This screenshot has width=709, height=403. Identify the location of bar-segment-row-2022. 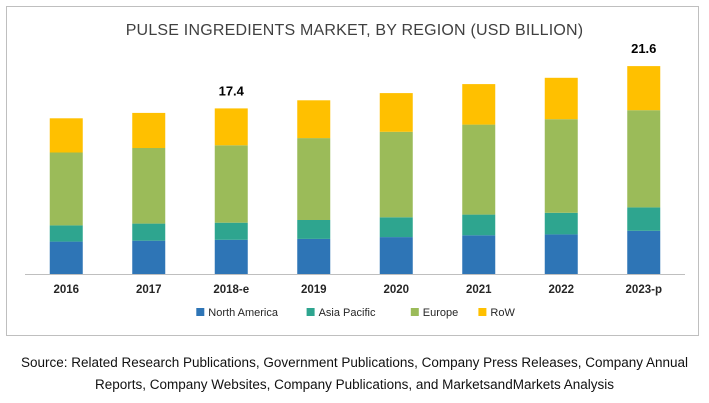
(561, 98).